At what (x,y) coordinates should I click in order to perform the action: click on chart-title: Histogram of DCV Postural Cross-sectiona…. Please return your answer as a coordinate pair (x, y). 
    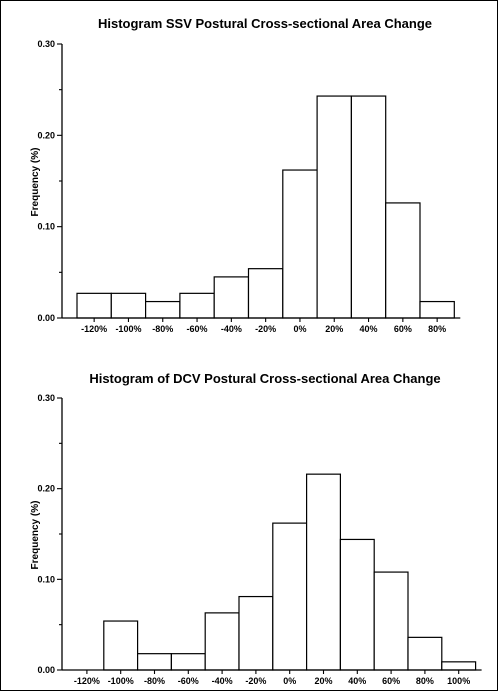
    Looking at the image, I should click on (264, 378).